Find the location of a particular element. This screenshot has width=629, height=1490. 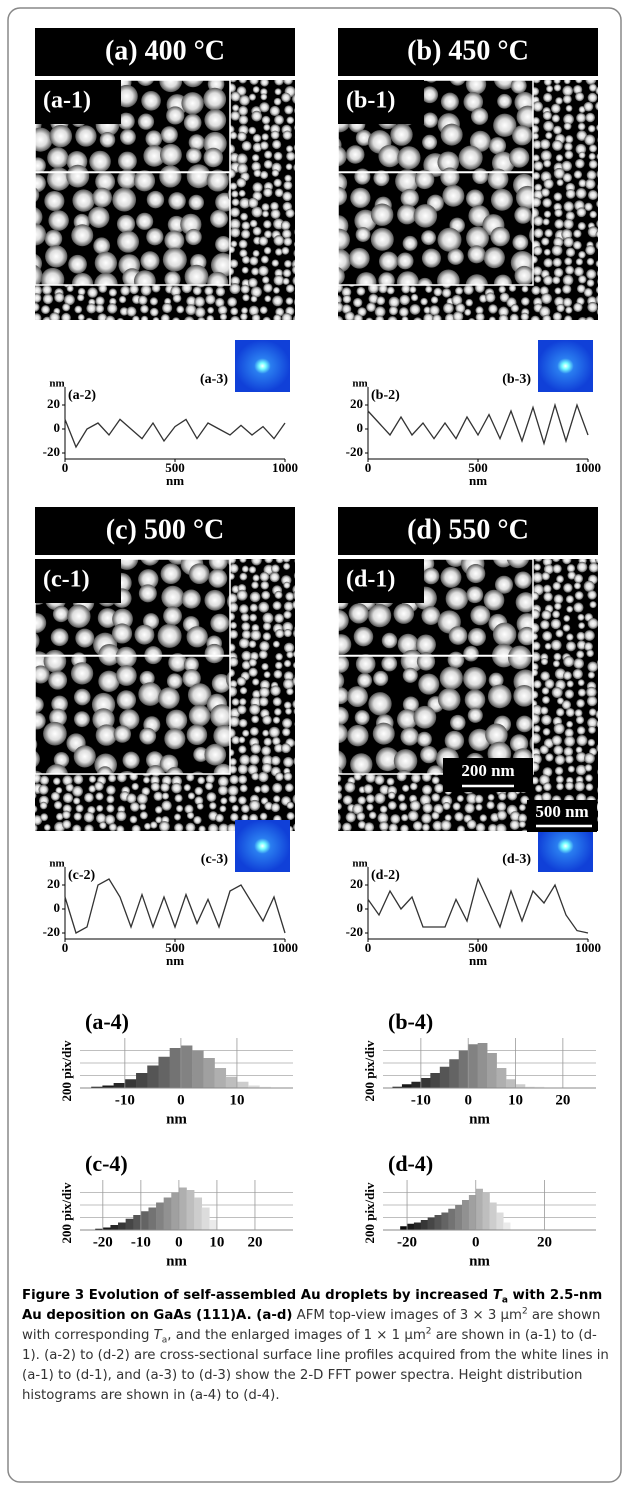

x-tick-label: 10 is located at coordinates (236, 1100).